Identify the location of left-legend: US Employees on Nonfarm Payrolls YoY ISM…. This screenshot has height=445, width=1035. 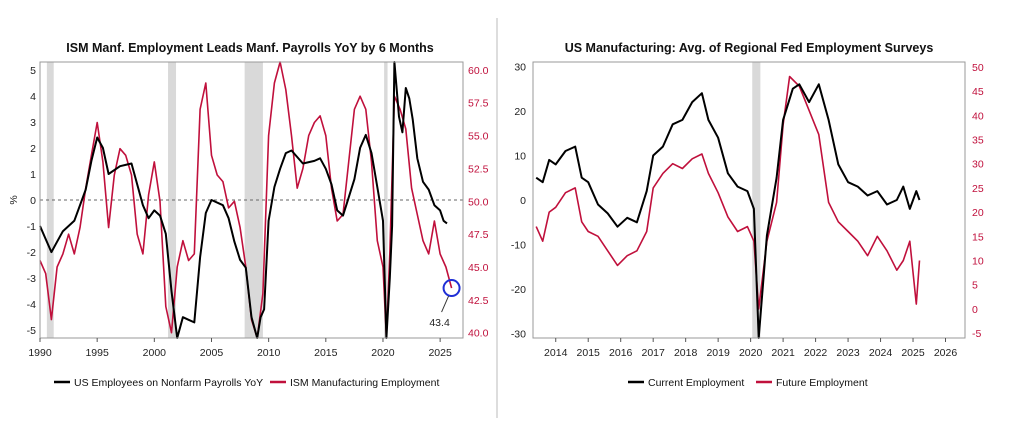
(246, 383).